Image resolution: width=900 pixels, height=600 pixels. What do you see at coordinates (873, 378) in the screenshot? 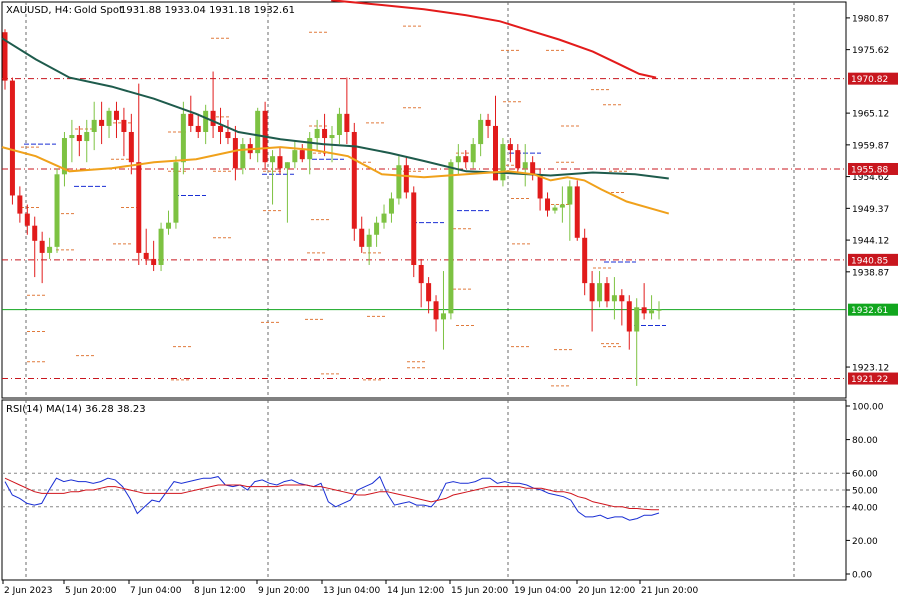
I see `price-level-tag` at bounding box center [873, 378].